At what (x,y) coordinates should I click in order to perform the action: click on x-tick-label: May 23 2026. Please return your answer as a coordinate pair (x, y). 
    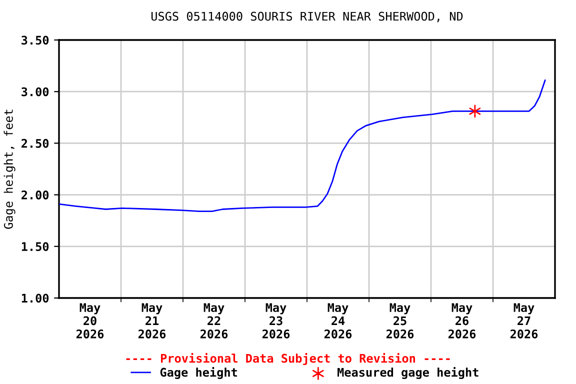
    Looking at the image, I should click on (276, 320).